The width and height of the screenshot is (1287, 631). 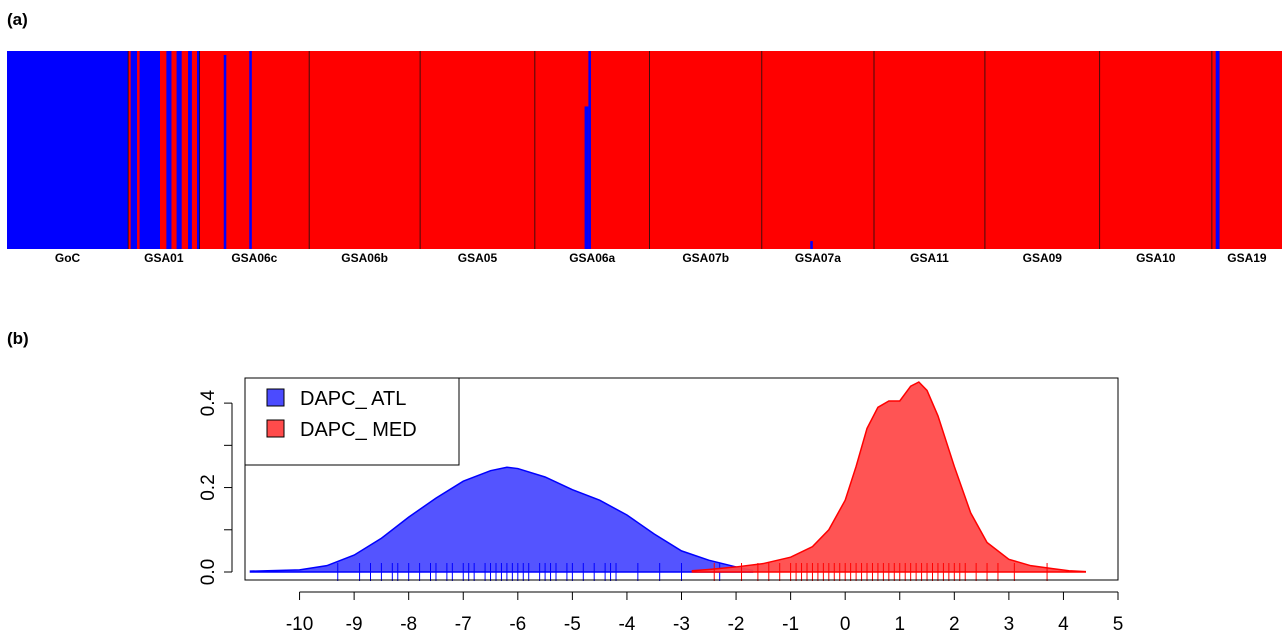 I want to click on population-label: GSA06a, so click(x=592, y=258).